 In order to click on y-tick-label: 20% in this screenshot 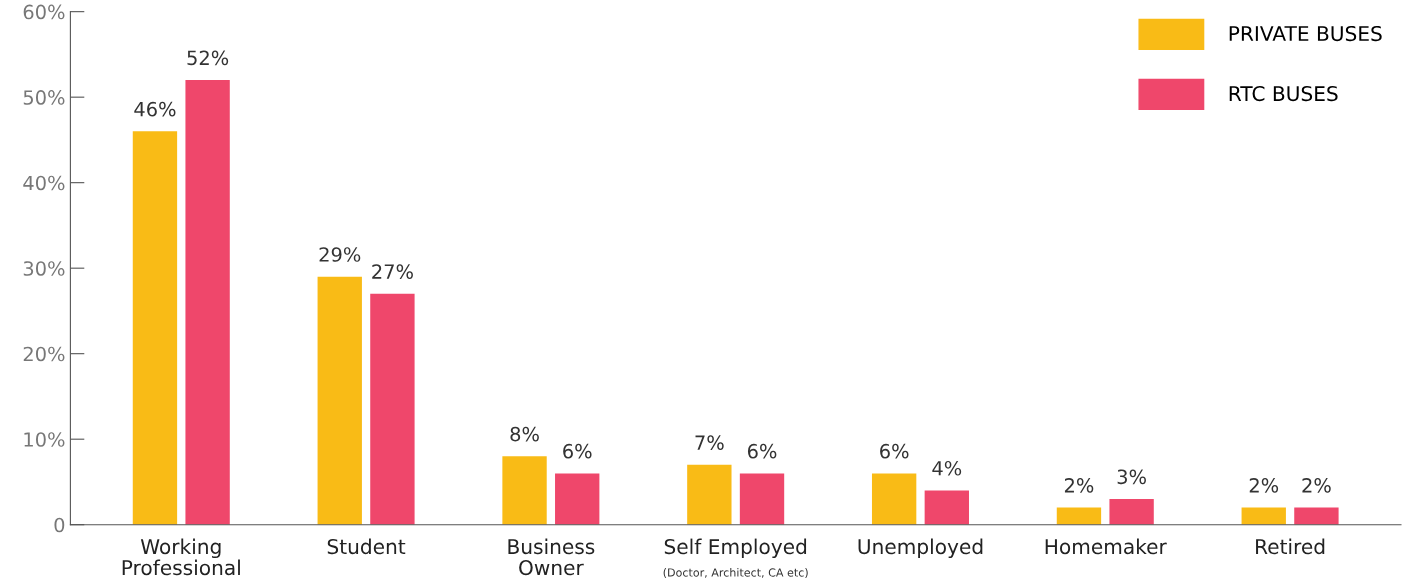, I will do `click(44, 354)`.